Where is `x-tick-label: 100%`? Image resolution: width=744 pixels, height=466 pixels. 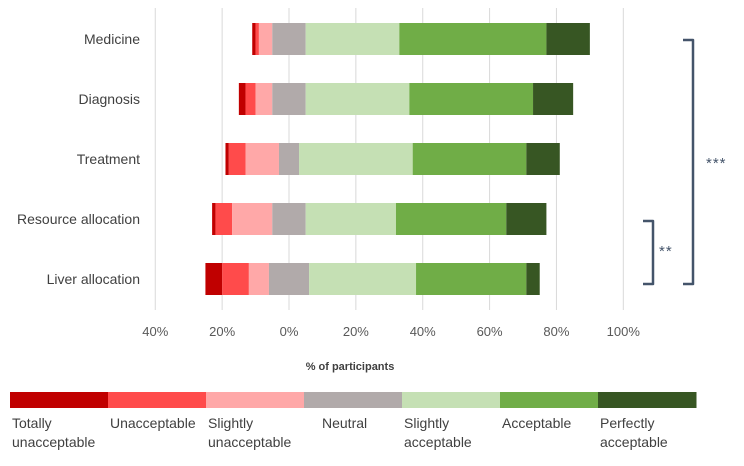
x-tick-label: 100% is located at coordinates (624, 331).